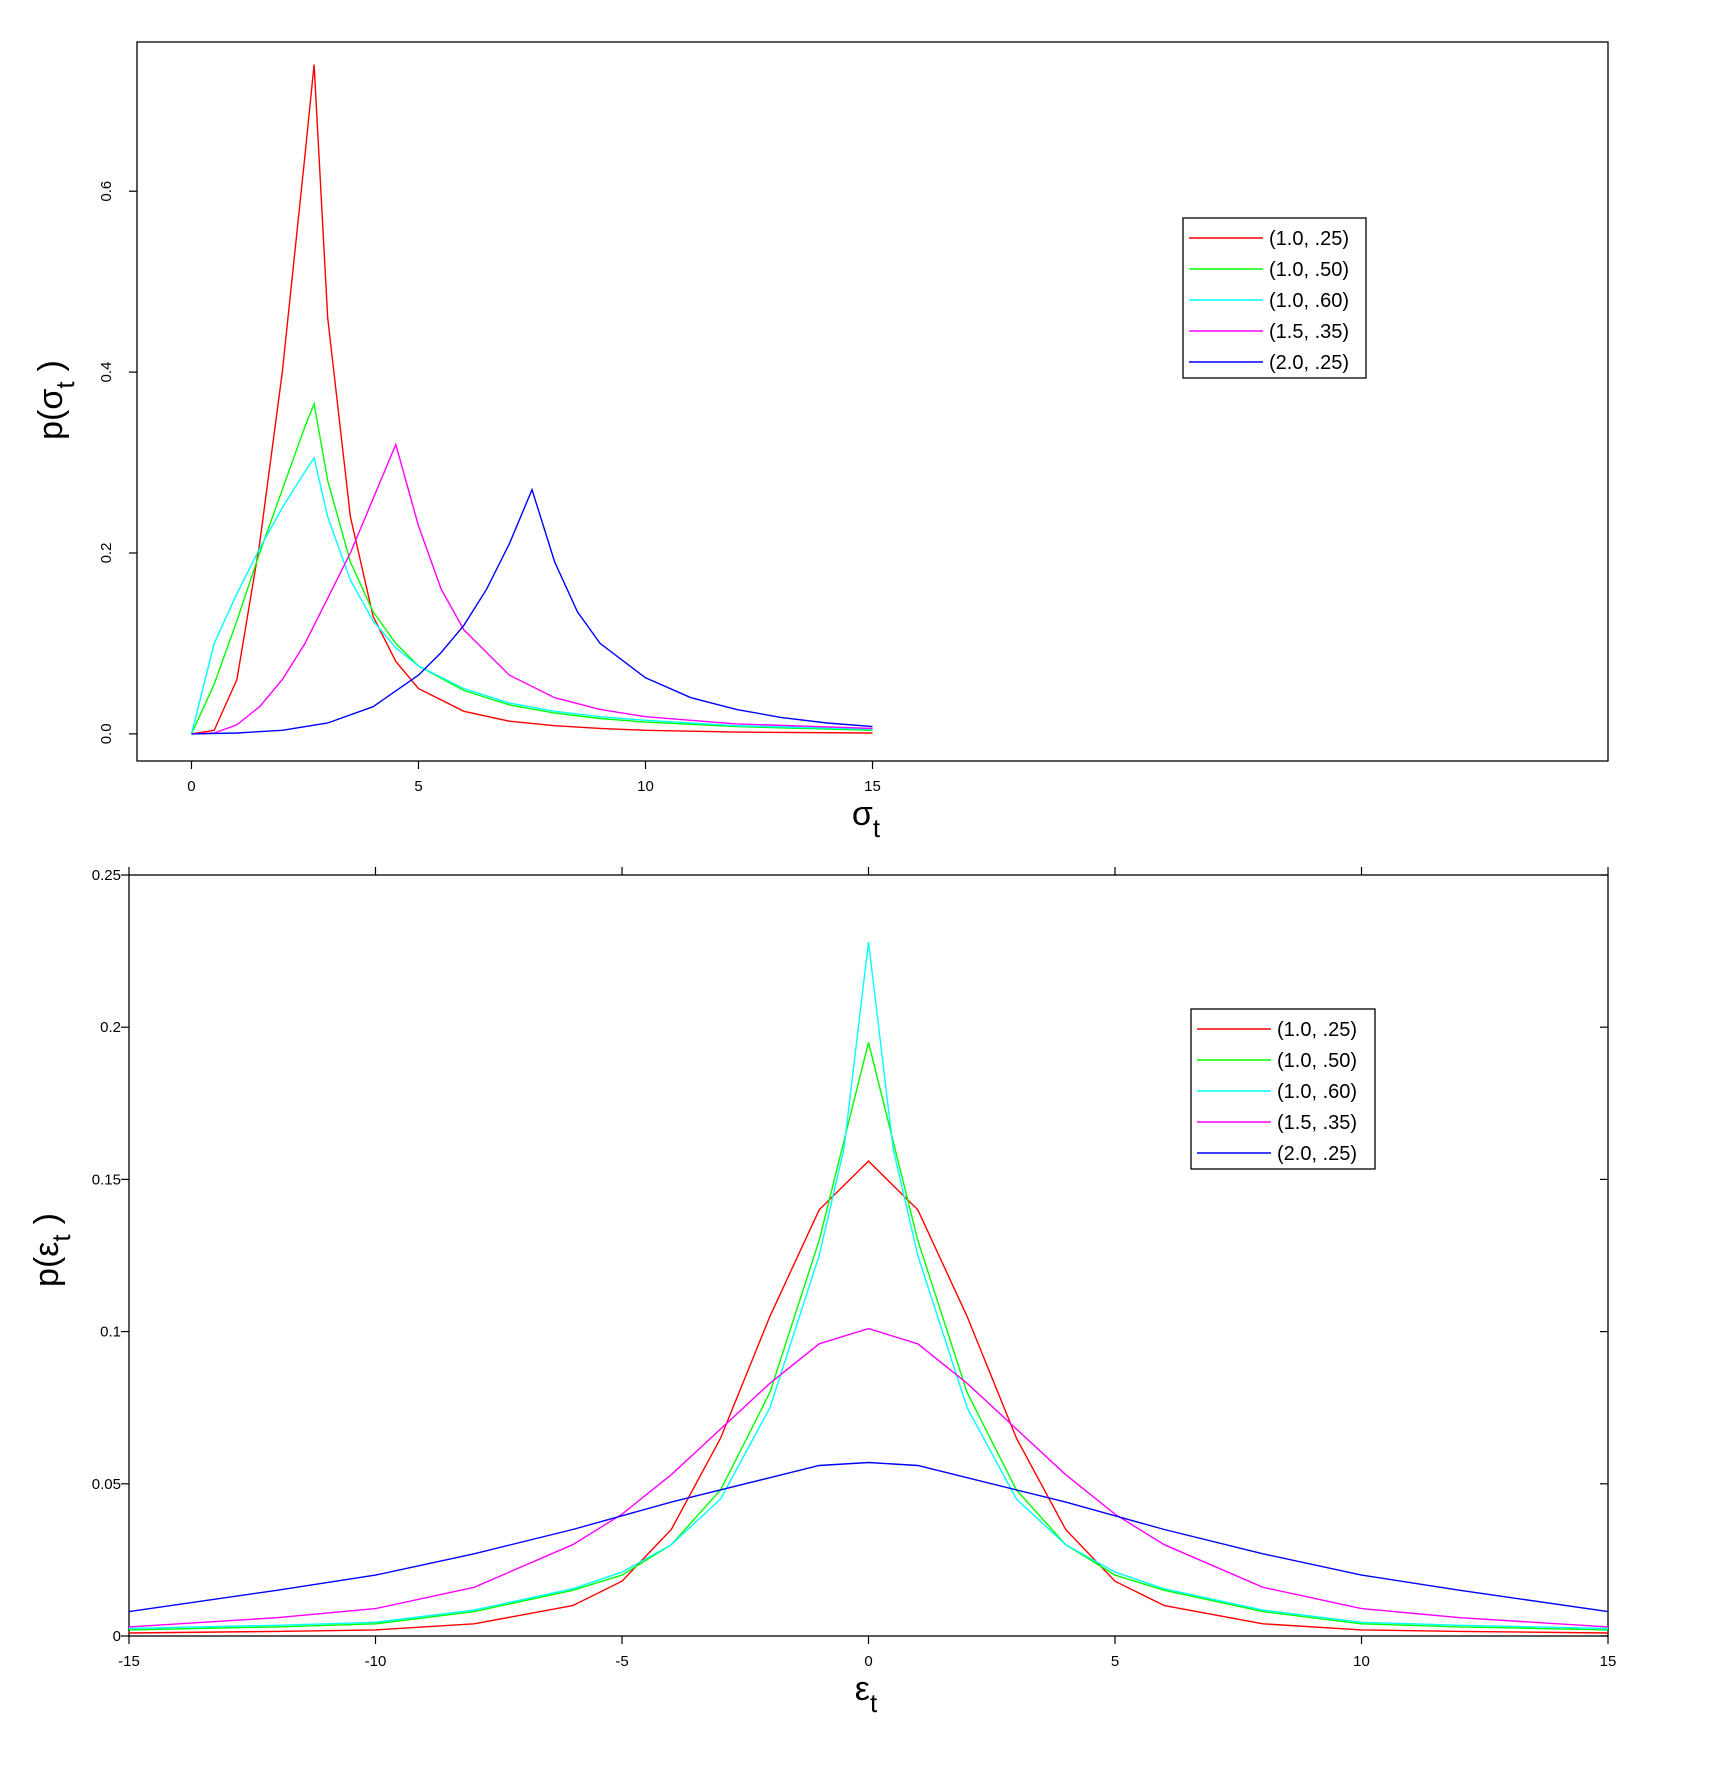  I want to click on y-axis-label: p(σt), so click(56, 400).